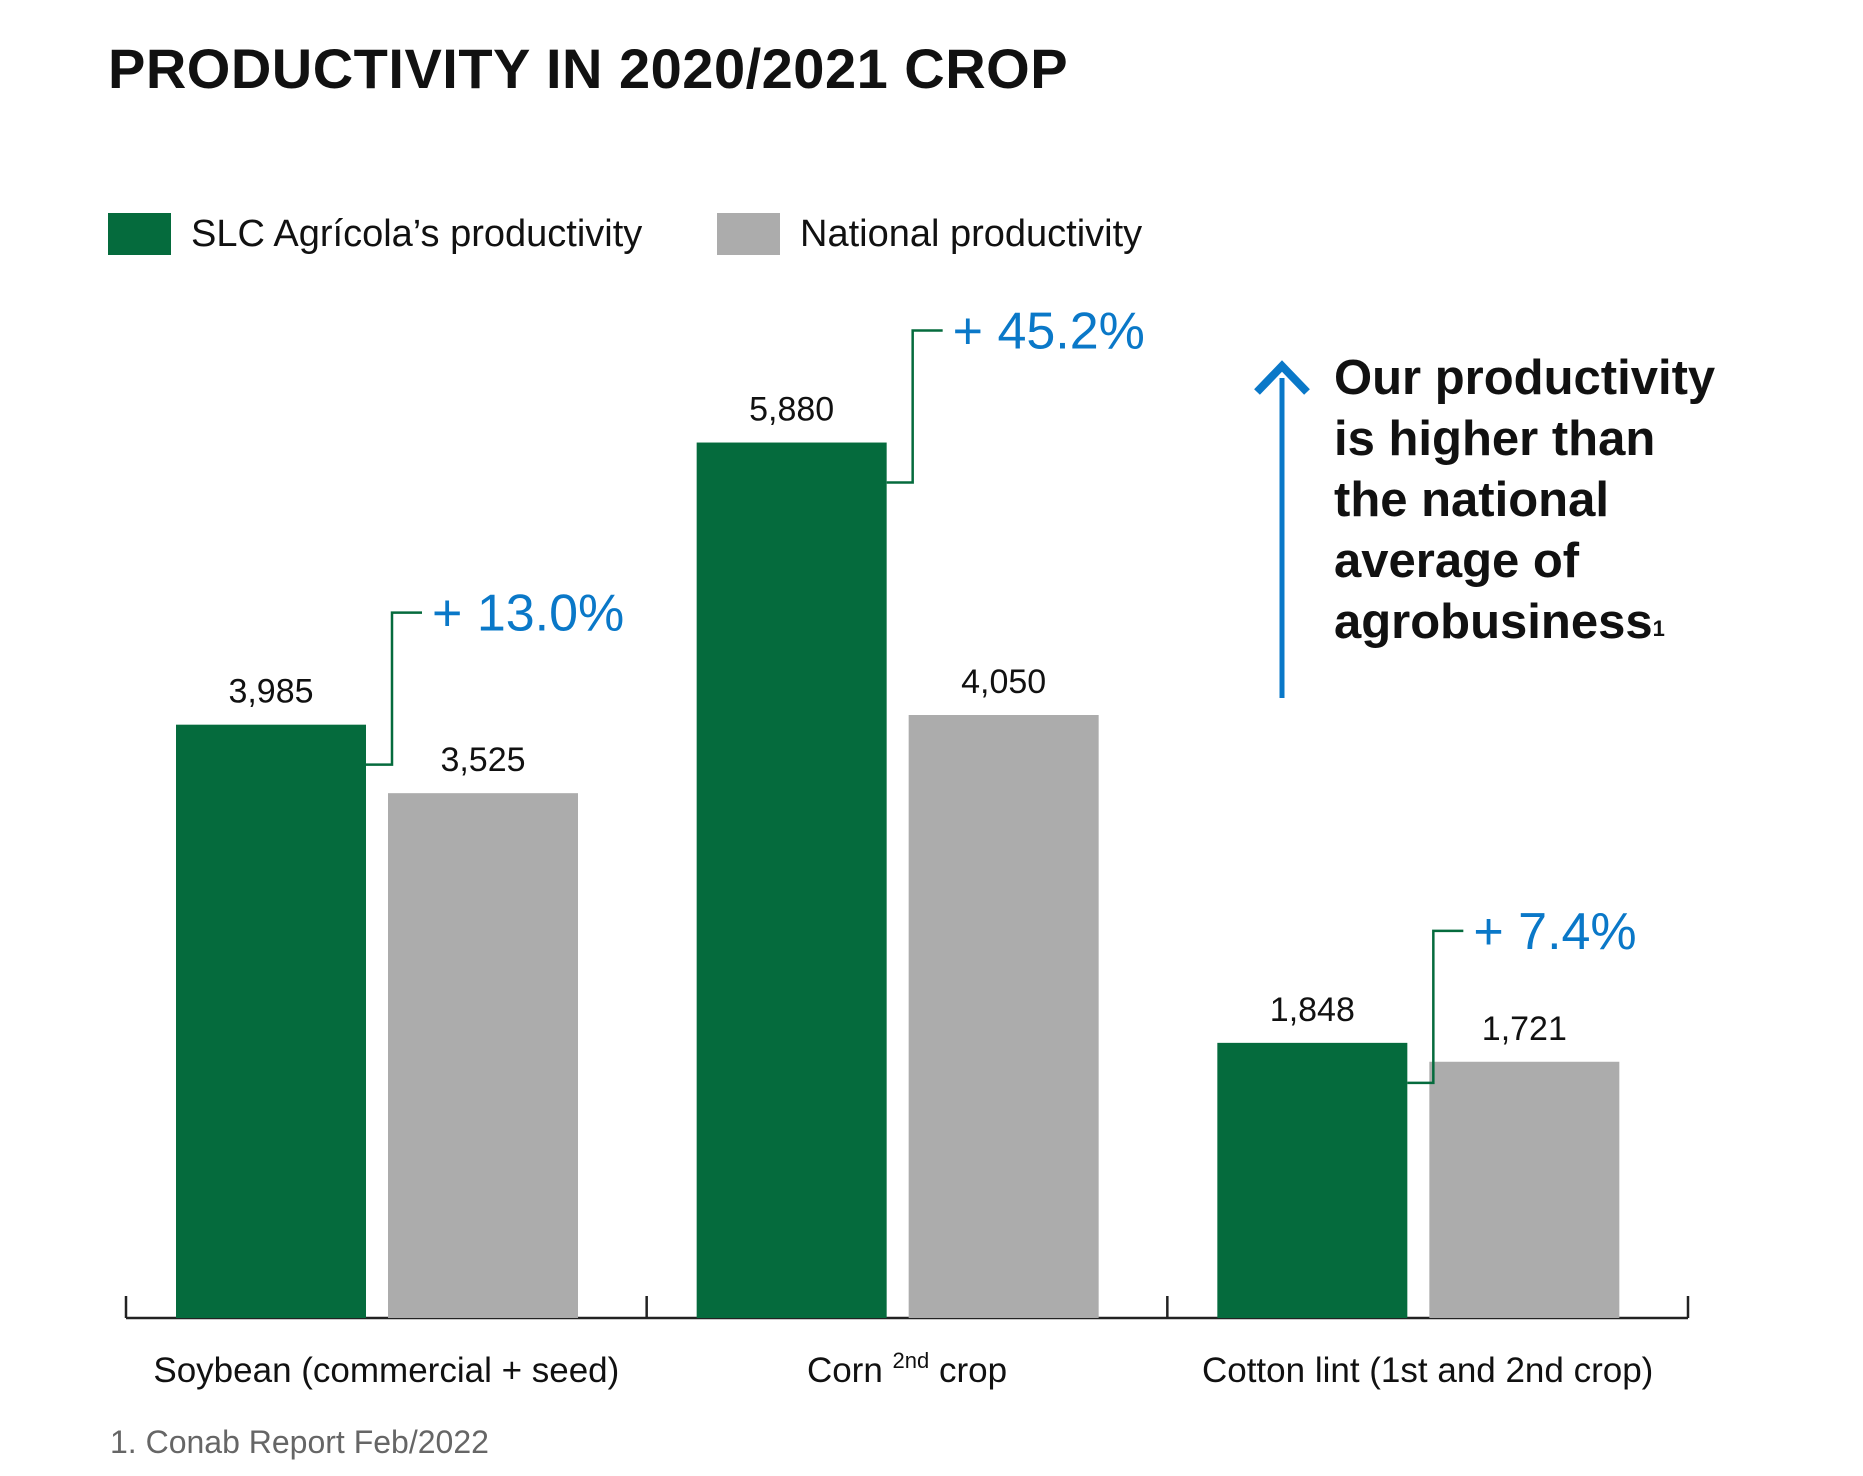  Describe the element at coordinates (139, 234) in the screenshot. I see `legend-swatch-slc` at that location.